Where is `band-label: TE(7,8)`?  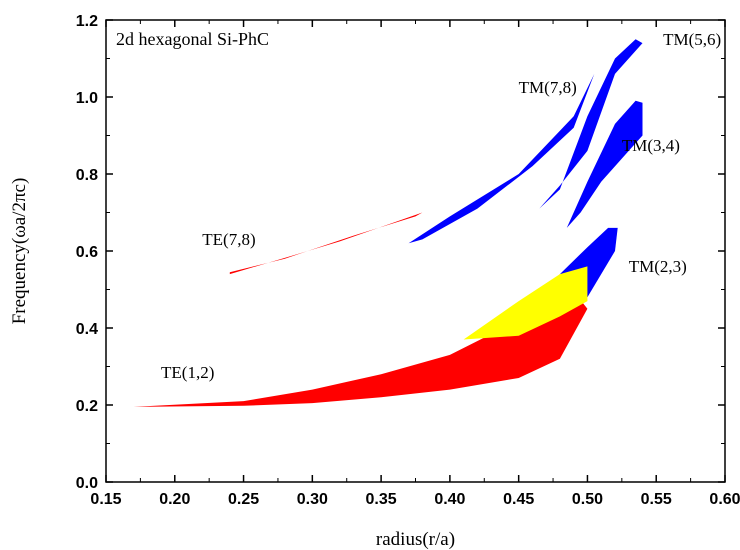
band-label: TE(7,8) is located at coordinates (228, 239).